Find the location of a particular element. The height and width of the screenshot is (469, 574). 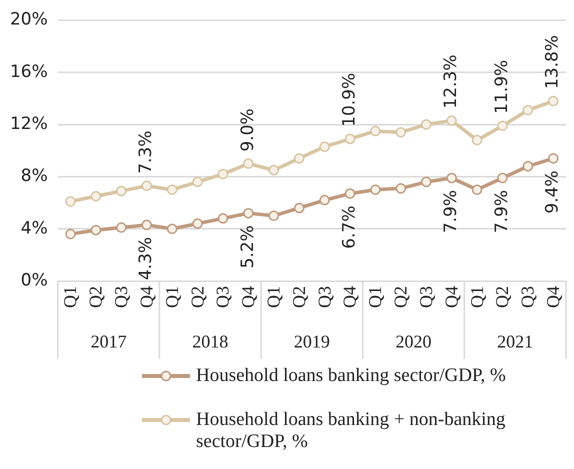

y-tick-label: 20% is located at coordinates (29, 20).